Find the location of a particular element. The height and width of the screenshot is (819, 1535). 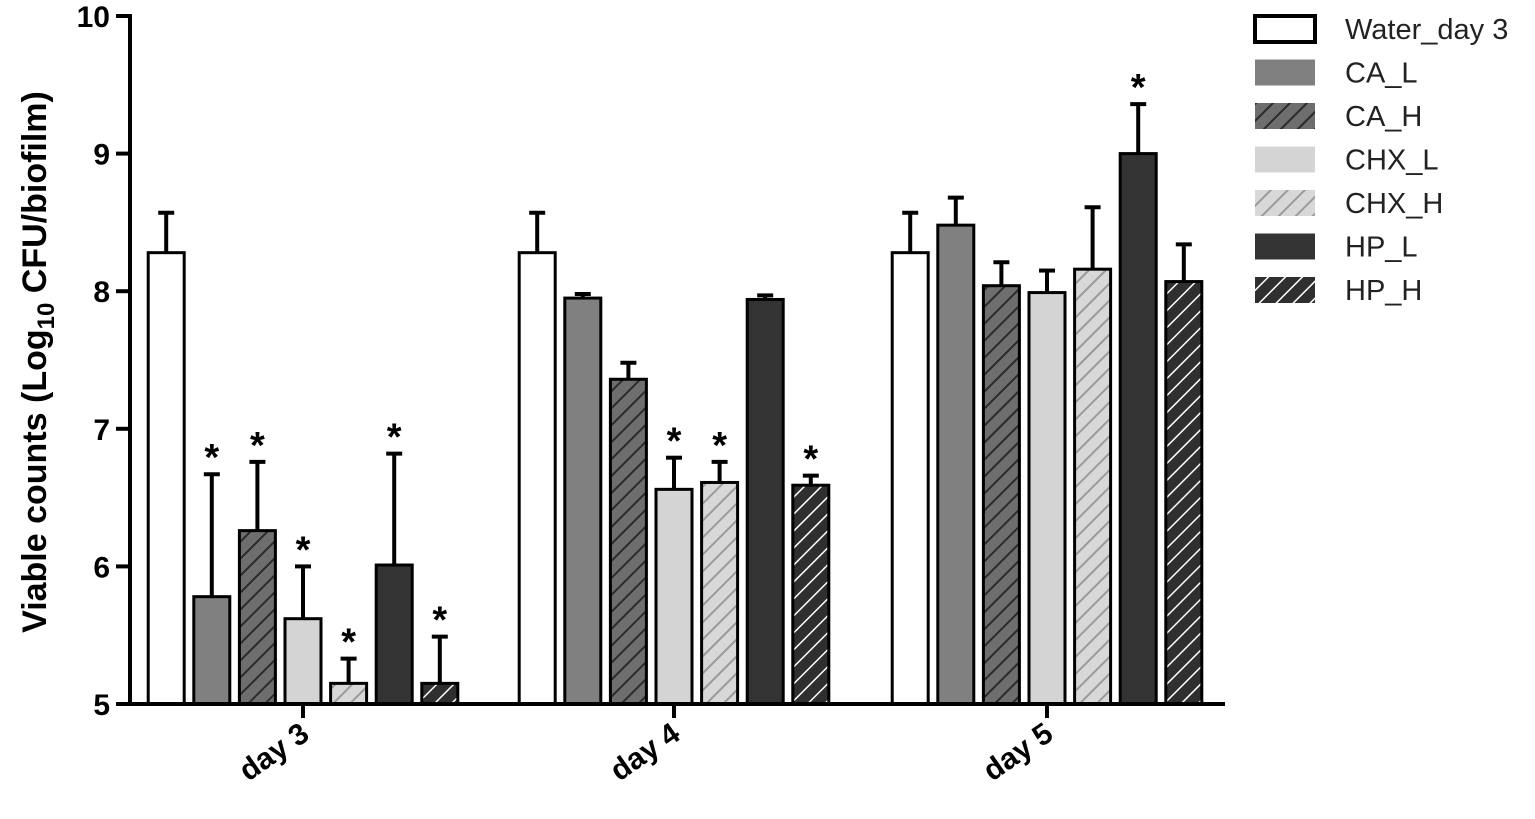

significance-chx-l-day-3: * is located at coordinates (303, 550).